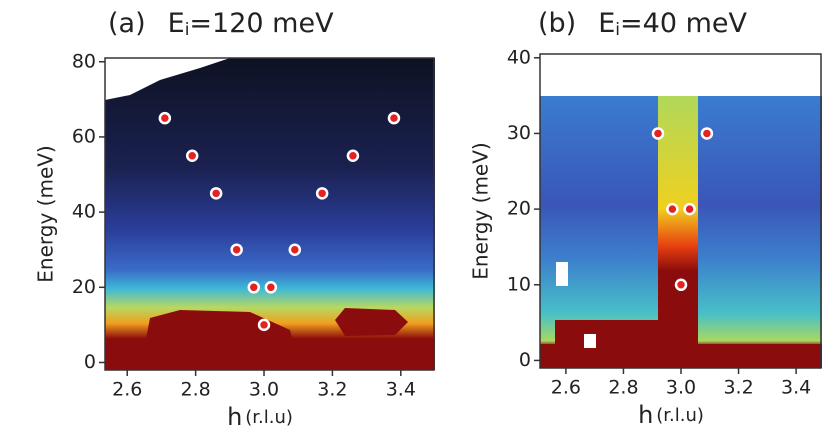 This screenshot has width=822, height=434. I want to click on panel-title: (a) Ei=120 meV, so click(221, 24).